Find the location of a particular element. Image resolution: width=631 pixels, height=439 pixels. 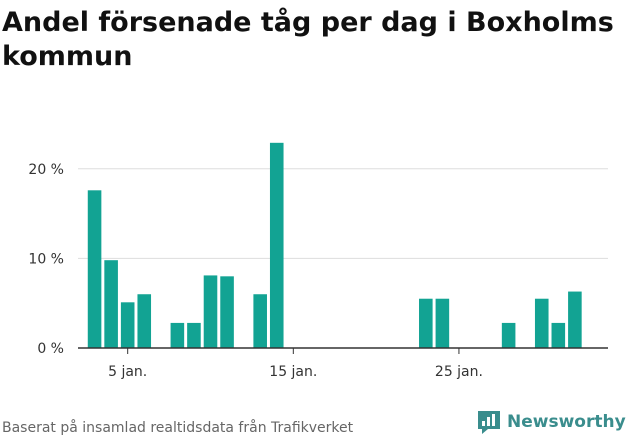

x-axis is located at coordinates (343, 350).